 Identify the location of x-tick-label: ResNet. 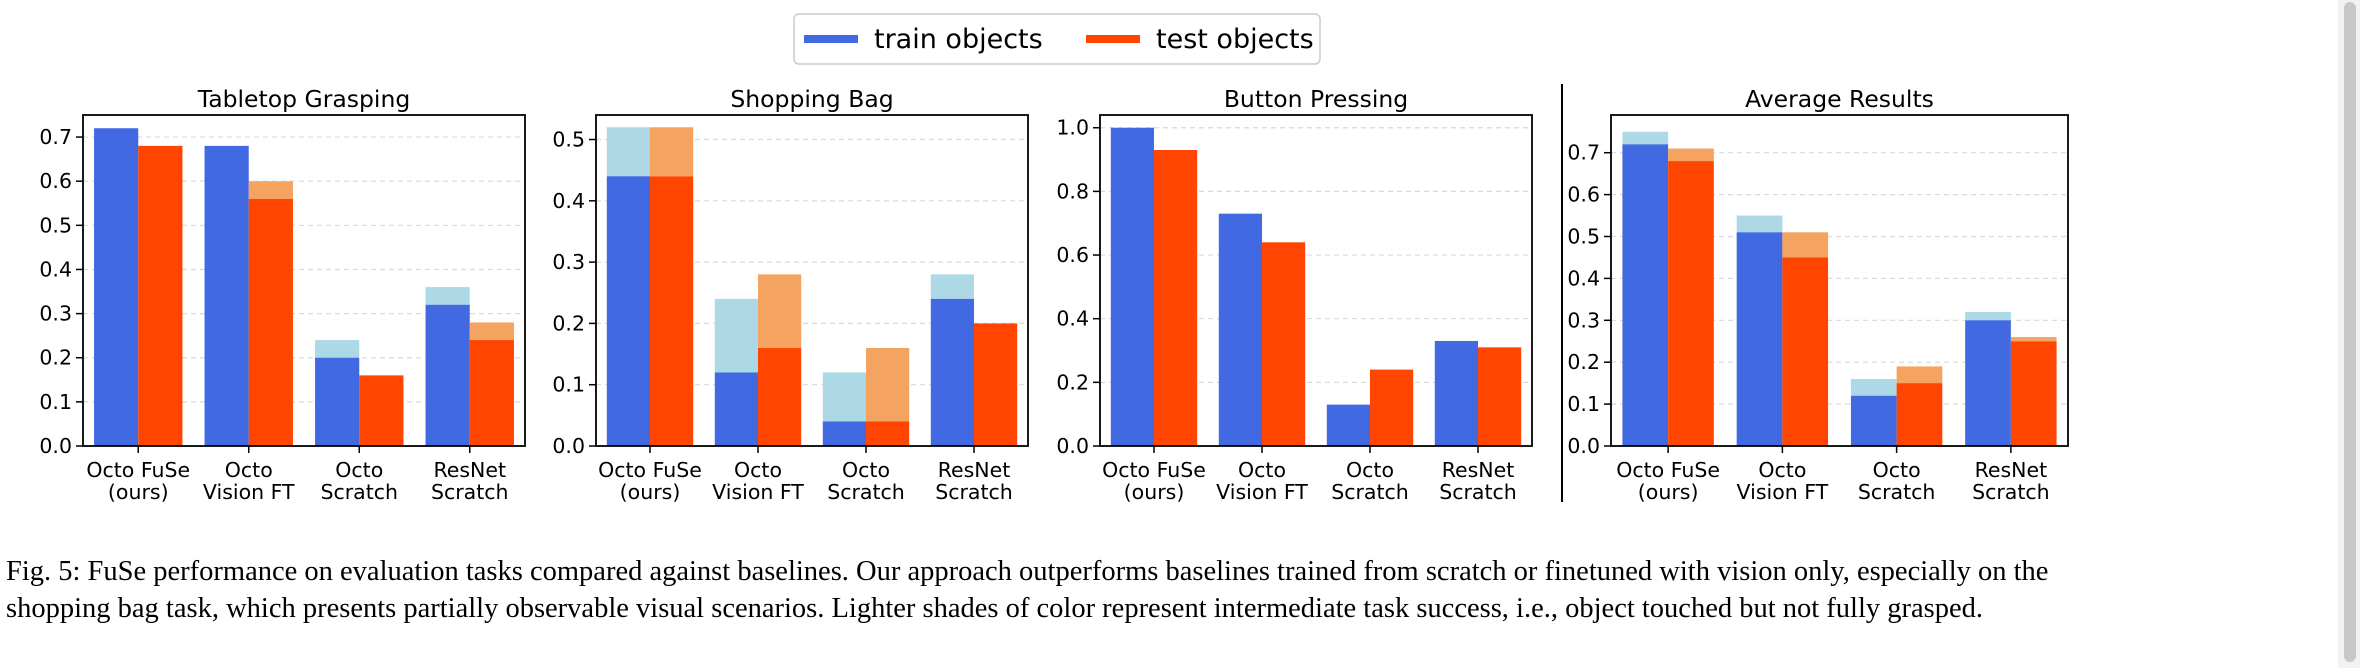
(1478, 470).